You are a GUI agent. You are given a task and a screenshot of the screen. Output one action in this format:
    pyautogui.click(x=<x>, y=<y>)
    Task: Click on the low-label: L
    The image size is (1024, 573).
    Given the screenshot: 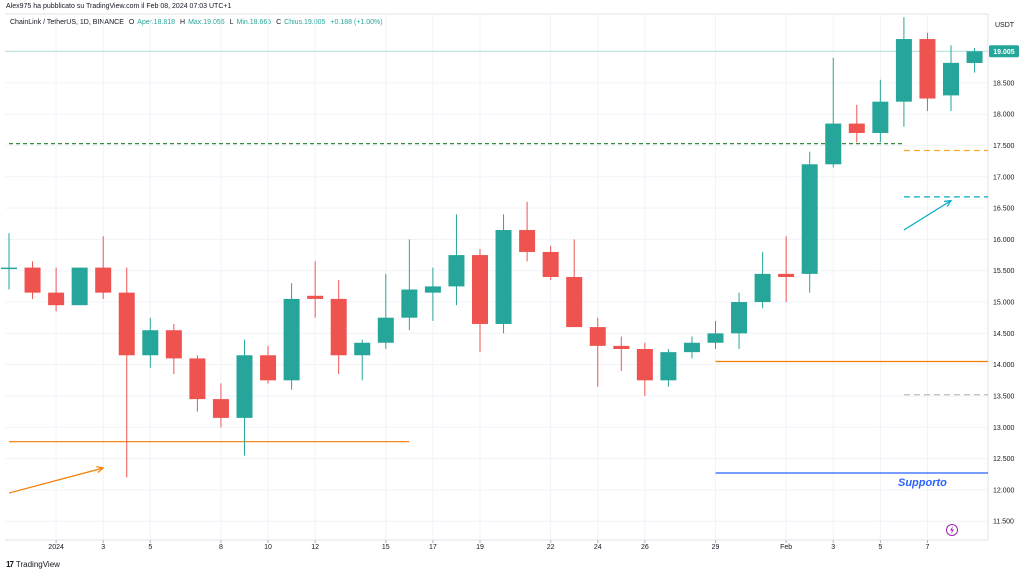 What is the action you would take?
    pyautogui.click(x=231, y=22)
    